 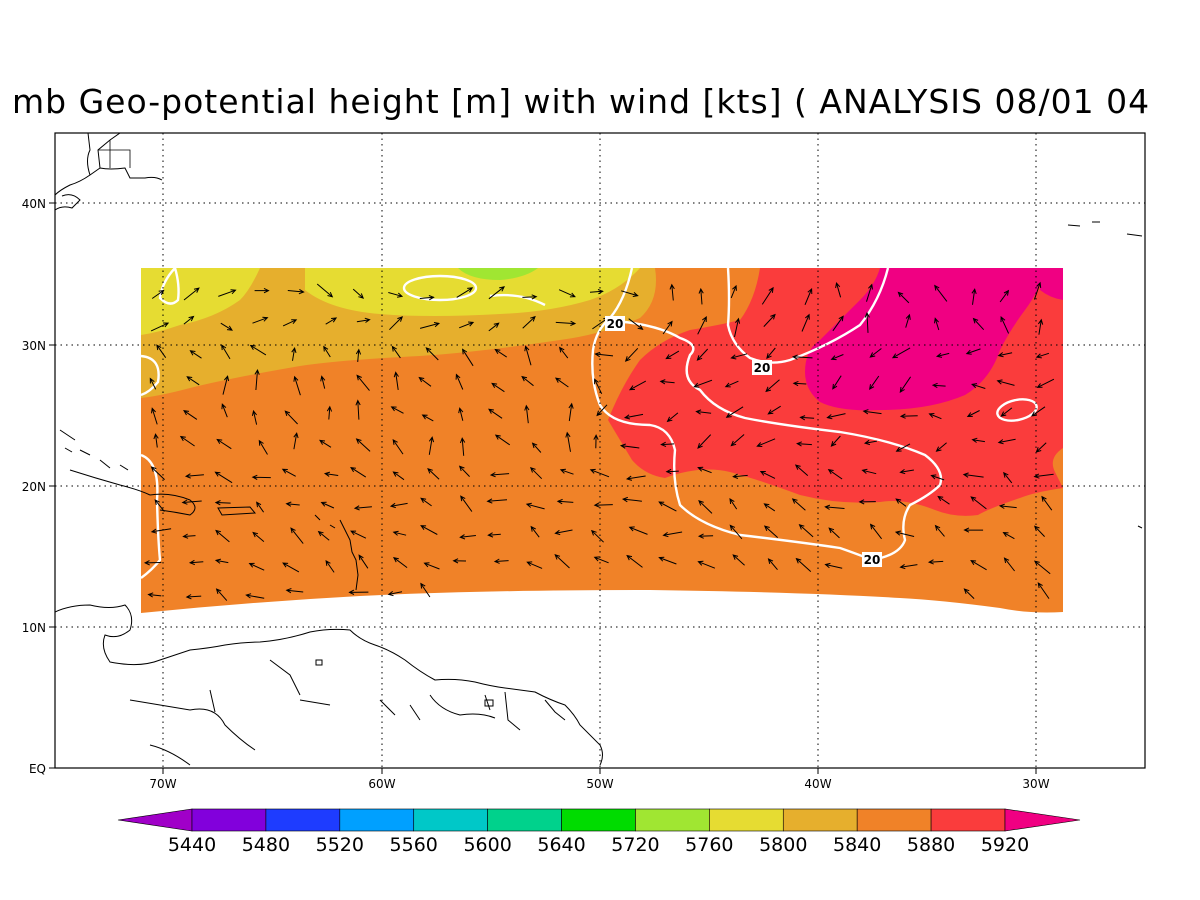 What do you see at coordinates (377, 820) in the screenshot?
I see `colorbar-cell` at bounding box center [377, 820].